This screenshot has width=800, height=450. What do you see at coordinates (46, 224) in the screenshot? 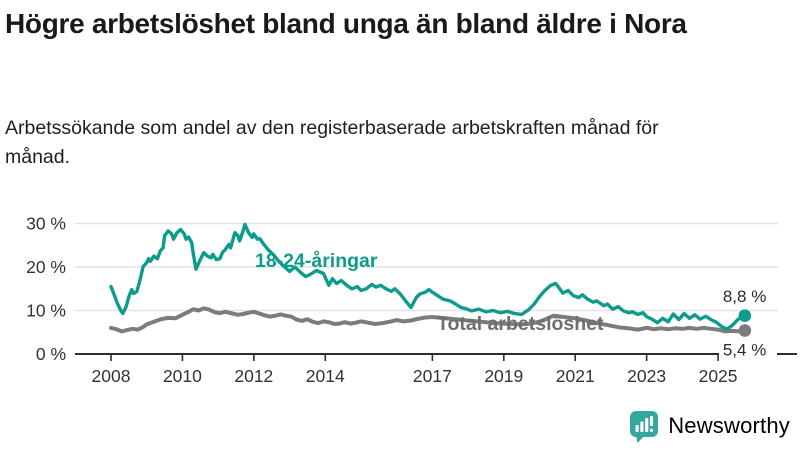
I see `y-tick-label: 30 %` at bounding box center [46, 224].